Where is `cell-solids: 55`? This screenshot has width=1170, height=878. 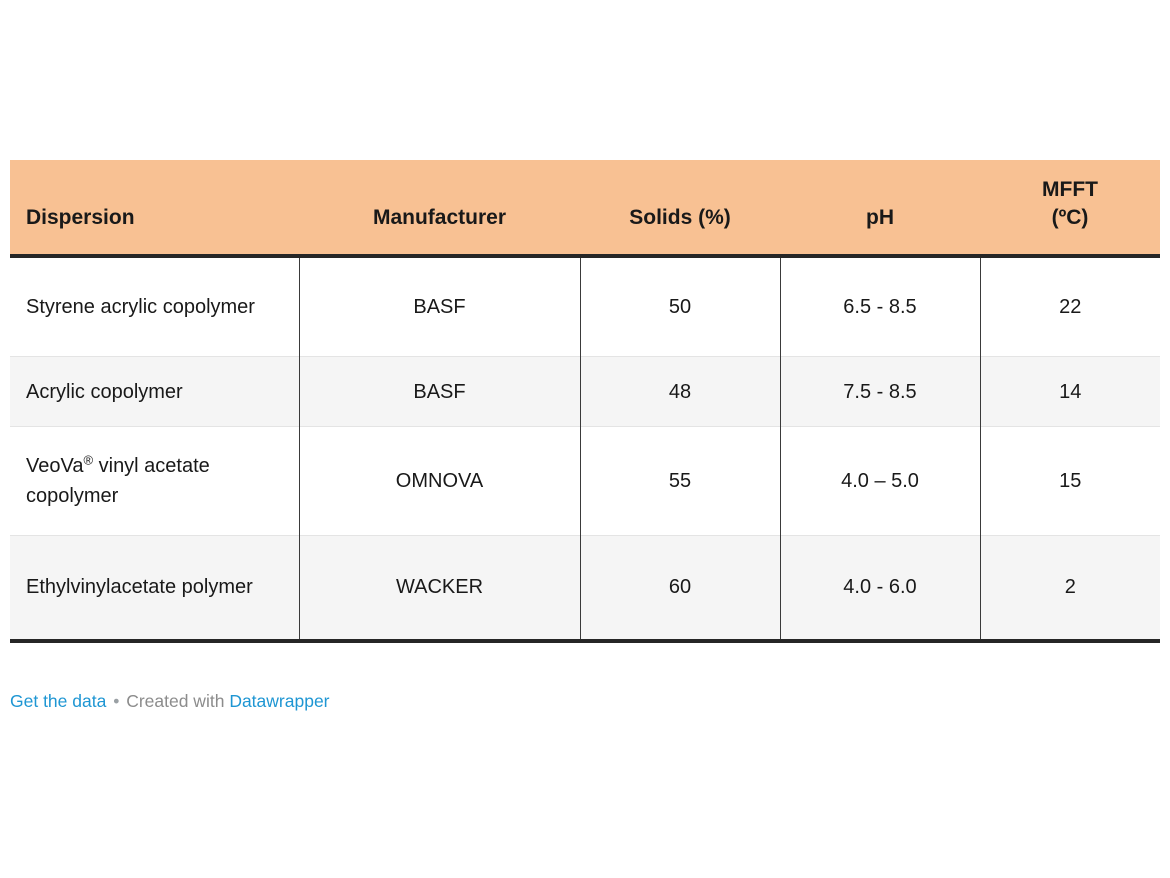
cell-solids: 55 is located at coordinates (679, 481).